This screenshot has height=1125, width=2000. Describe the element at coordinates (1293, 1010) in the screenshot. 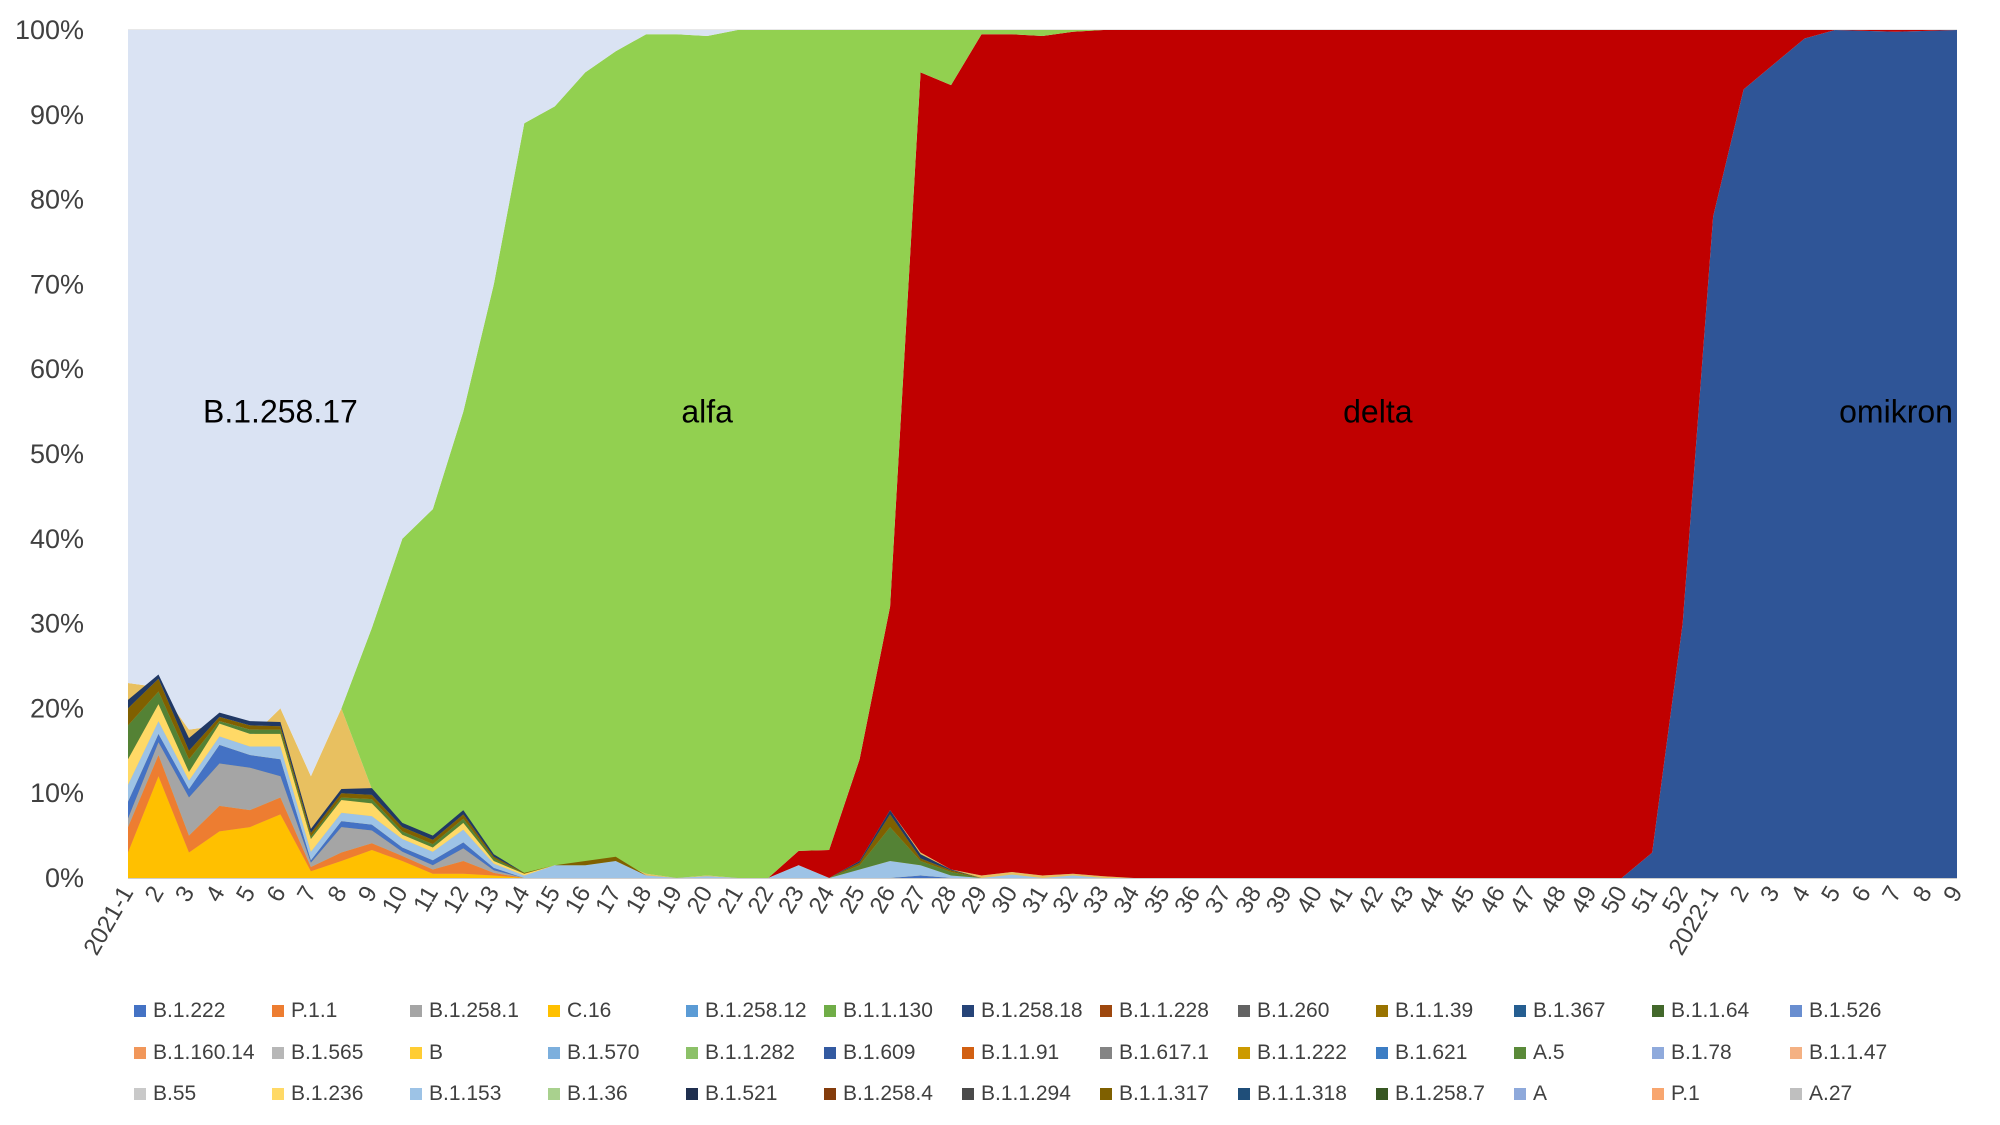

I see `legend-label: B.1.260` at that location.